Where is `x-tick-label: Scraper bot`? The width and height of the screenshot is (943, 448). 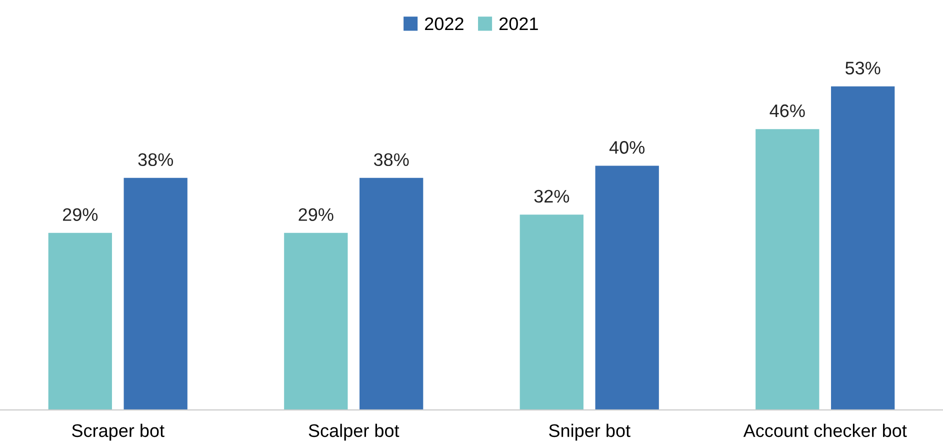
x-tick-label: Scraper bot is located at coordinates (118, 432).